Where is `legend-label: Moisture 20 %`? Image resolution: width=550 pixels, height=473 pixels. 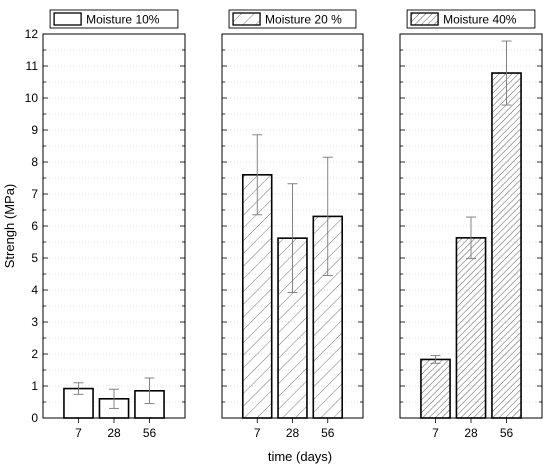
legend-label: Moisture 20 % is located at coordinates (303, 20).